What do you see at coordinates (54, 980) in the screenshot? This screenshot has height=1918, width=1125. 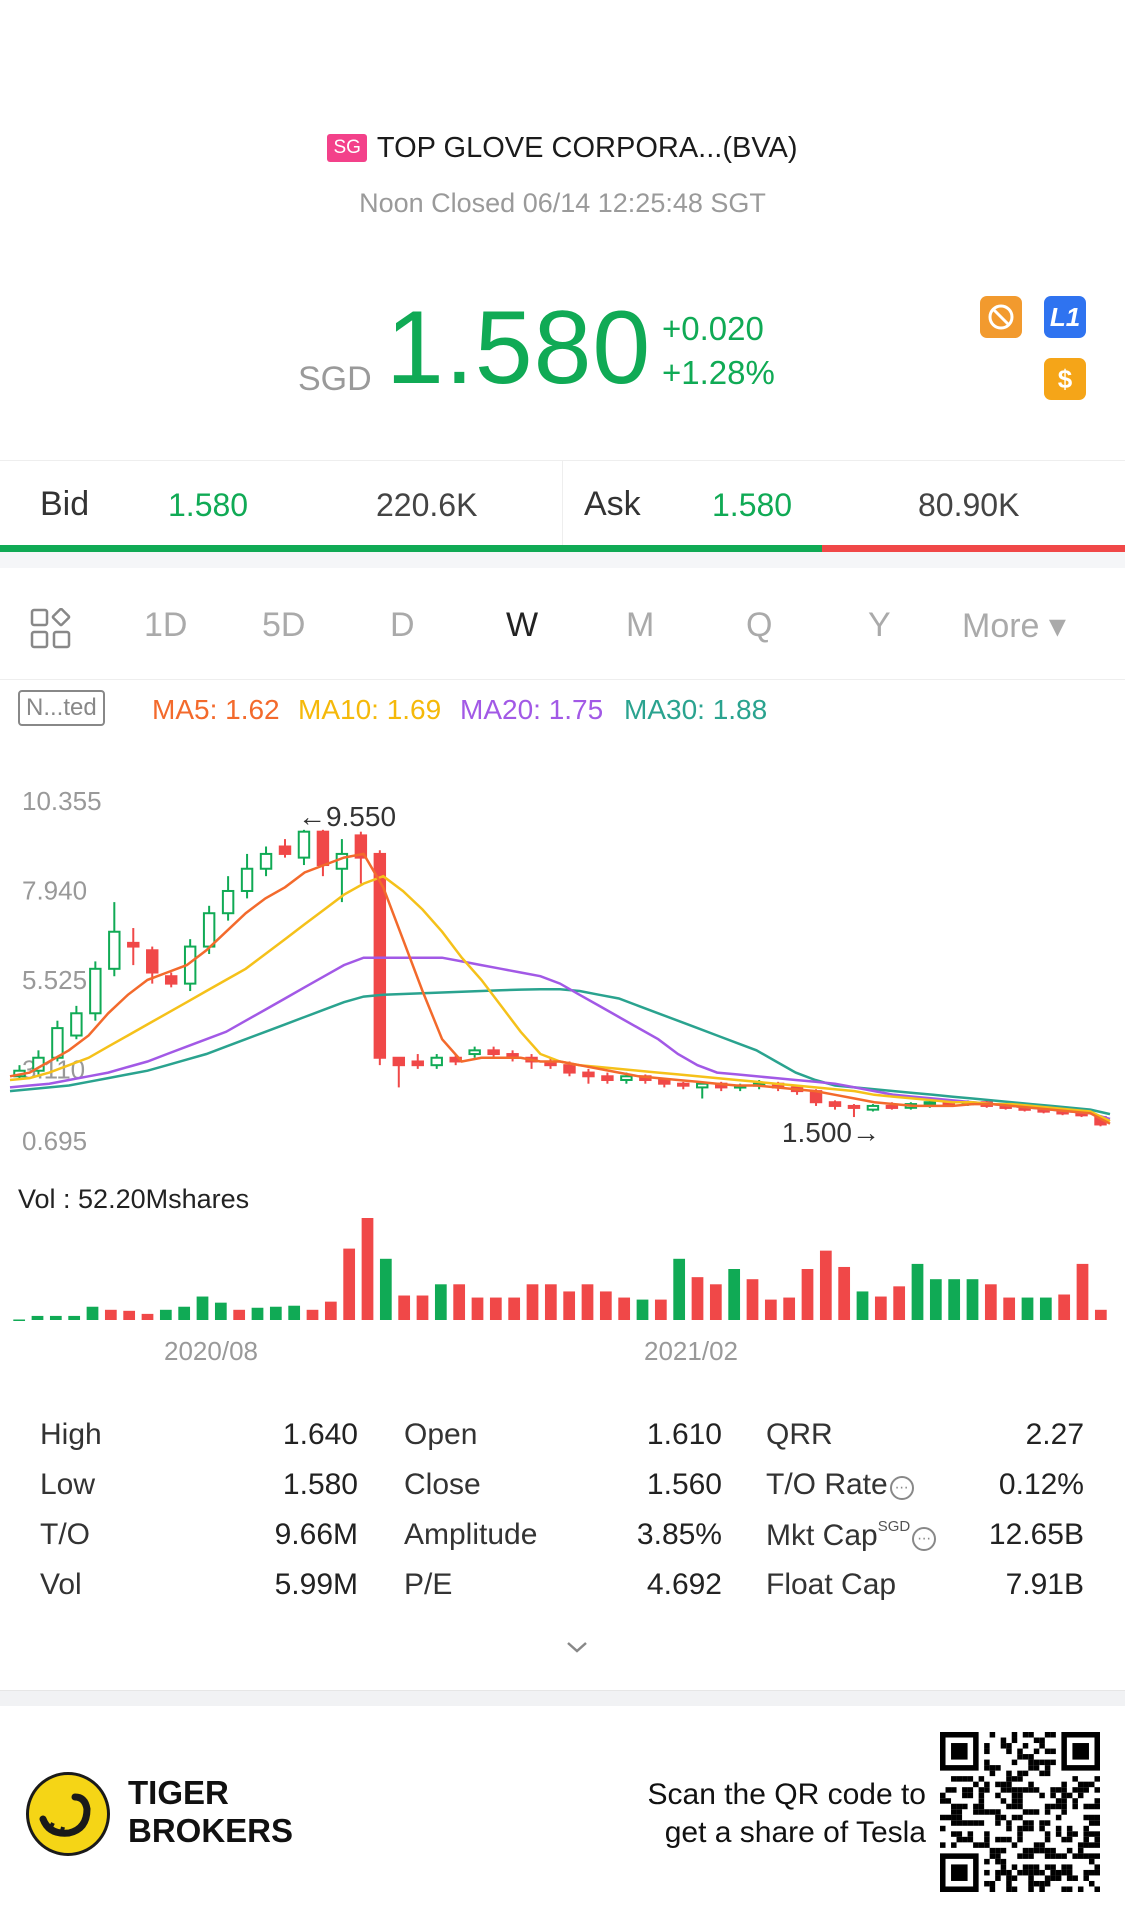 I see `y-tick-label: 5.525` at bounding box center [54, 980].